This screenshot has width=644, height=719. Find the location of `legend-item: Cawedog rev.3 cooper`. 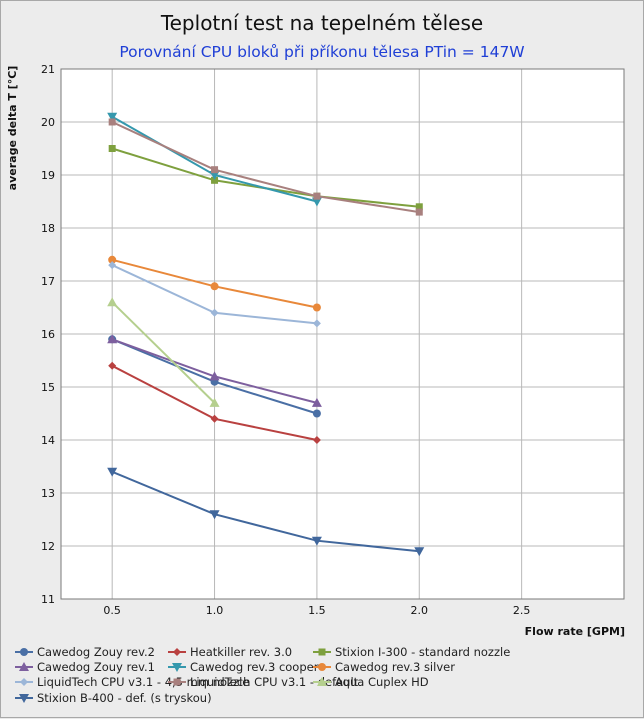

legend-item: Cawedog rev.3 cooper is located at coordinates (243, 667).